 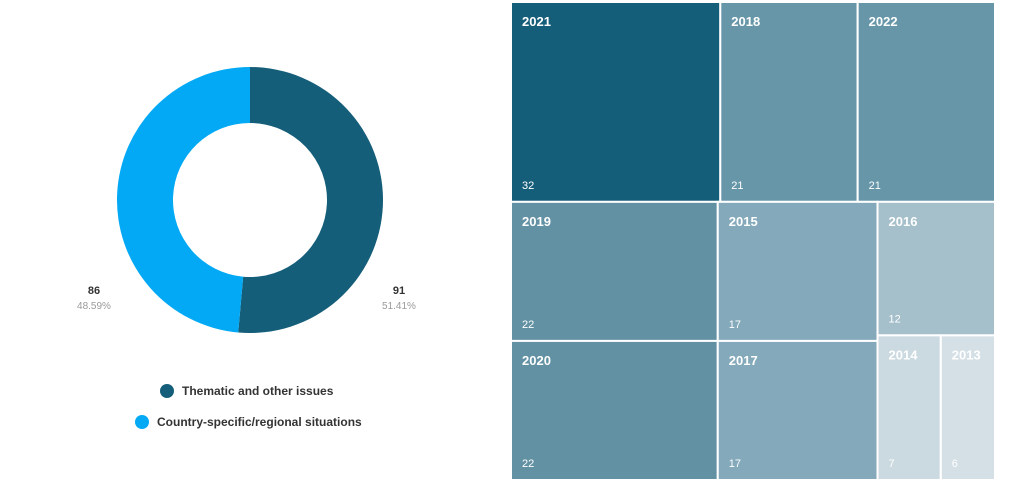 I want to click on treemap-tile-2014: 2014 7, so click(x=909, y=407).